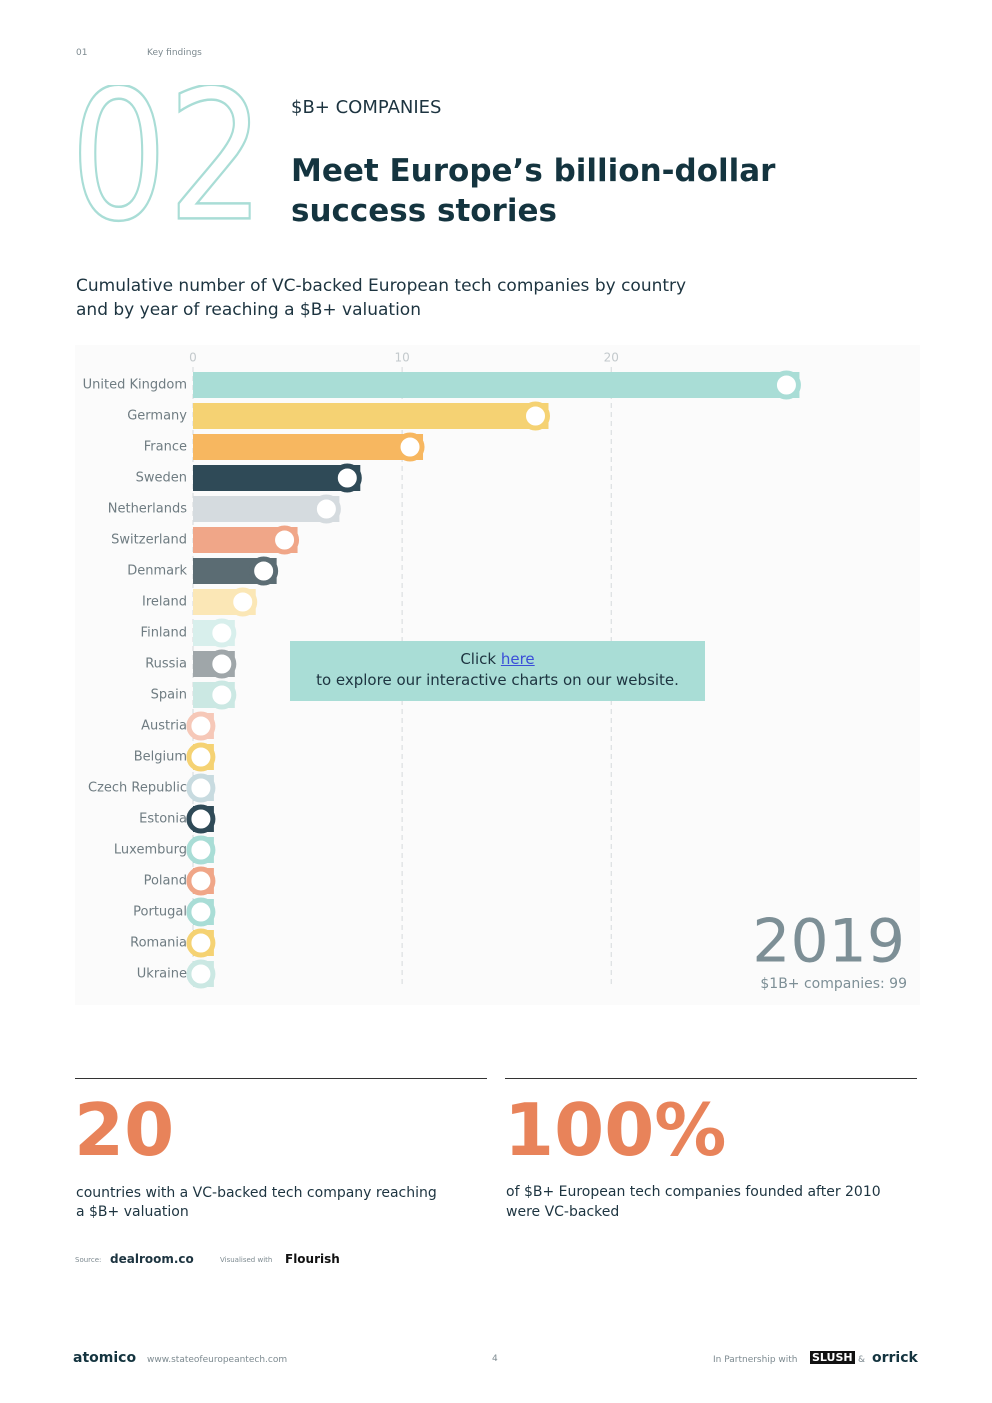 This screenshot has width=992, height=1403. I want to click on chart-title: and by year of reaching a $B+ valuation, so click(248, 310).